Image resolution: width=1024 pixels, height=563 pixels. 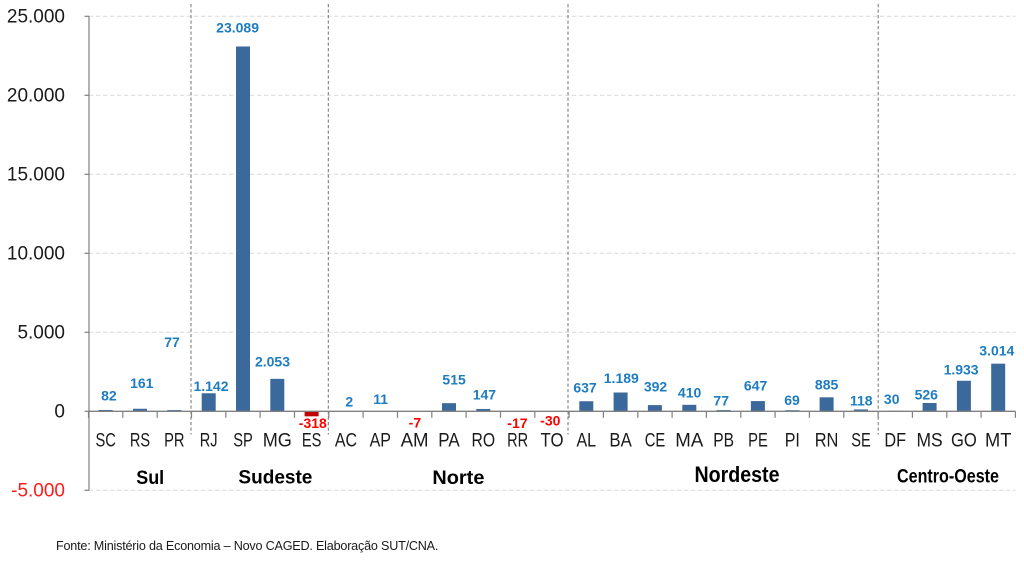 What do you see at coordinates (827, 441) in the screenshot?
I see `svg-text: RN` at bounding box center [827, 441].